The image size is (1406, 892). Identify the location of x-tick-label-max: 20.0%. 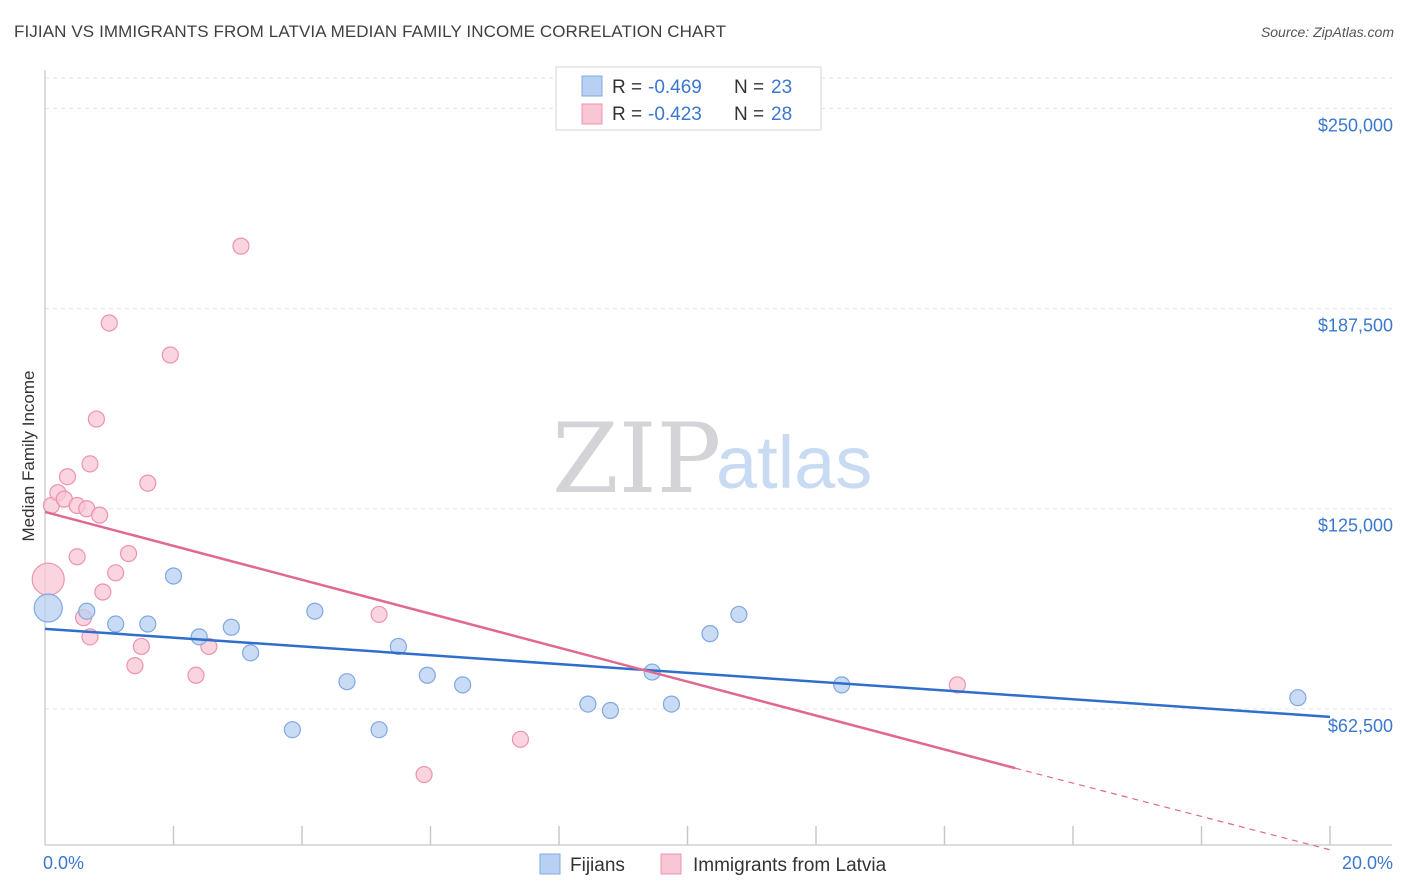
(1367, 863).